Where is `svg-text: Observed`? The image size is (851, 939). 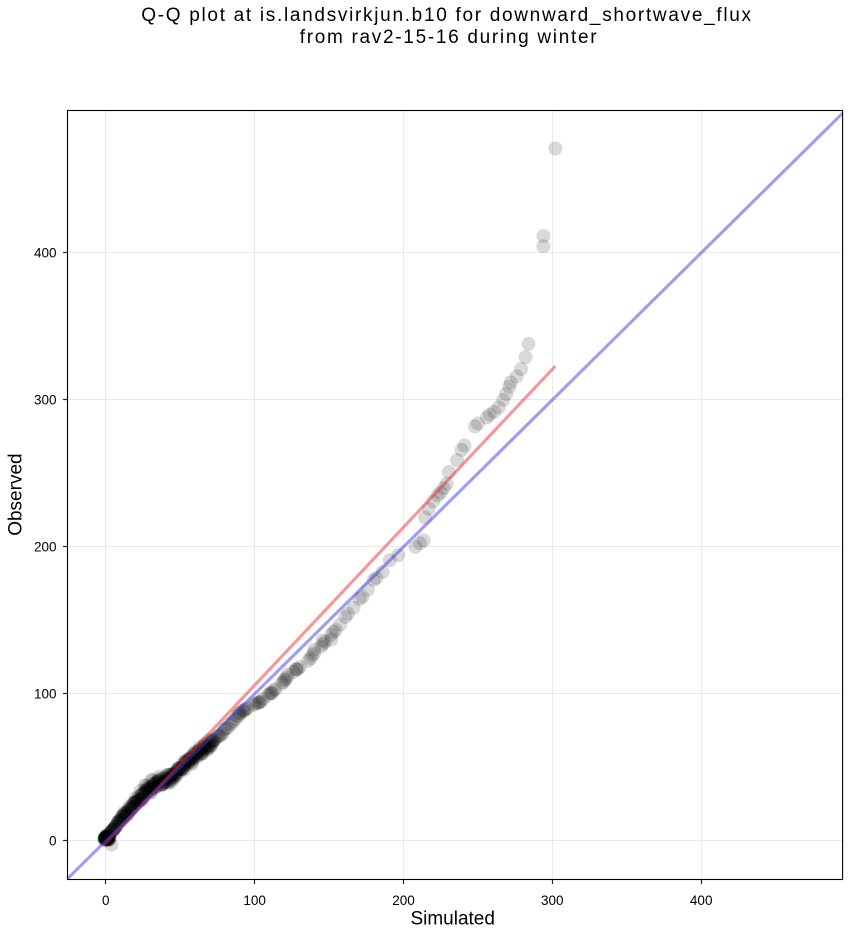
svg-text: Observed is located at coordinates (16, 494).